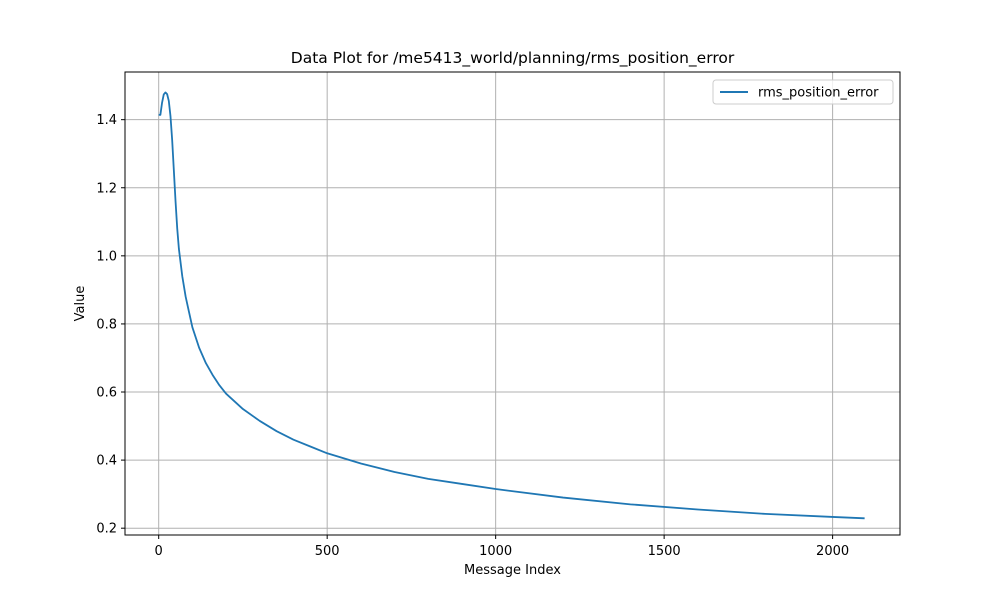  I want to click on x-tick-label: 500, so click(327, 551).